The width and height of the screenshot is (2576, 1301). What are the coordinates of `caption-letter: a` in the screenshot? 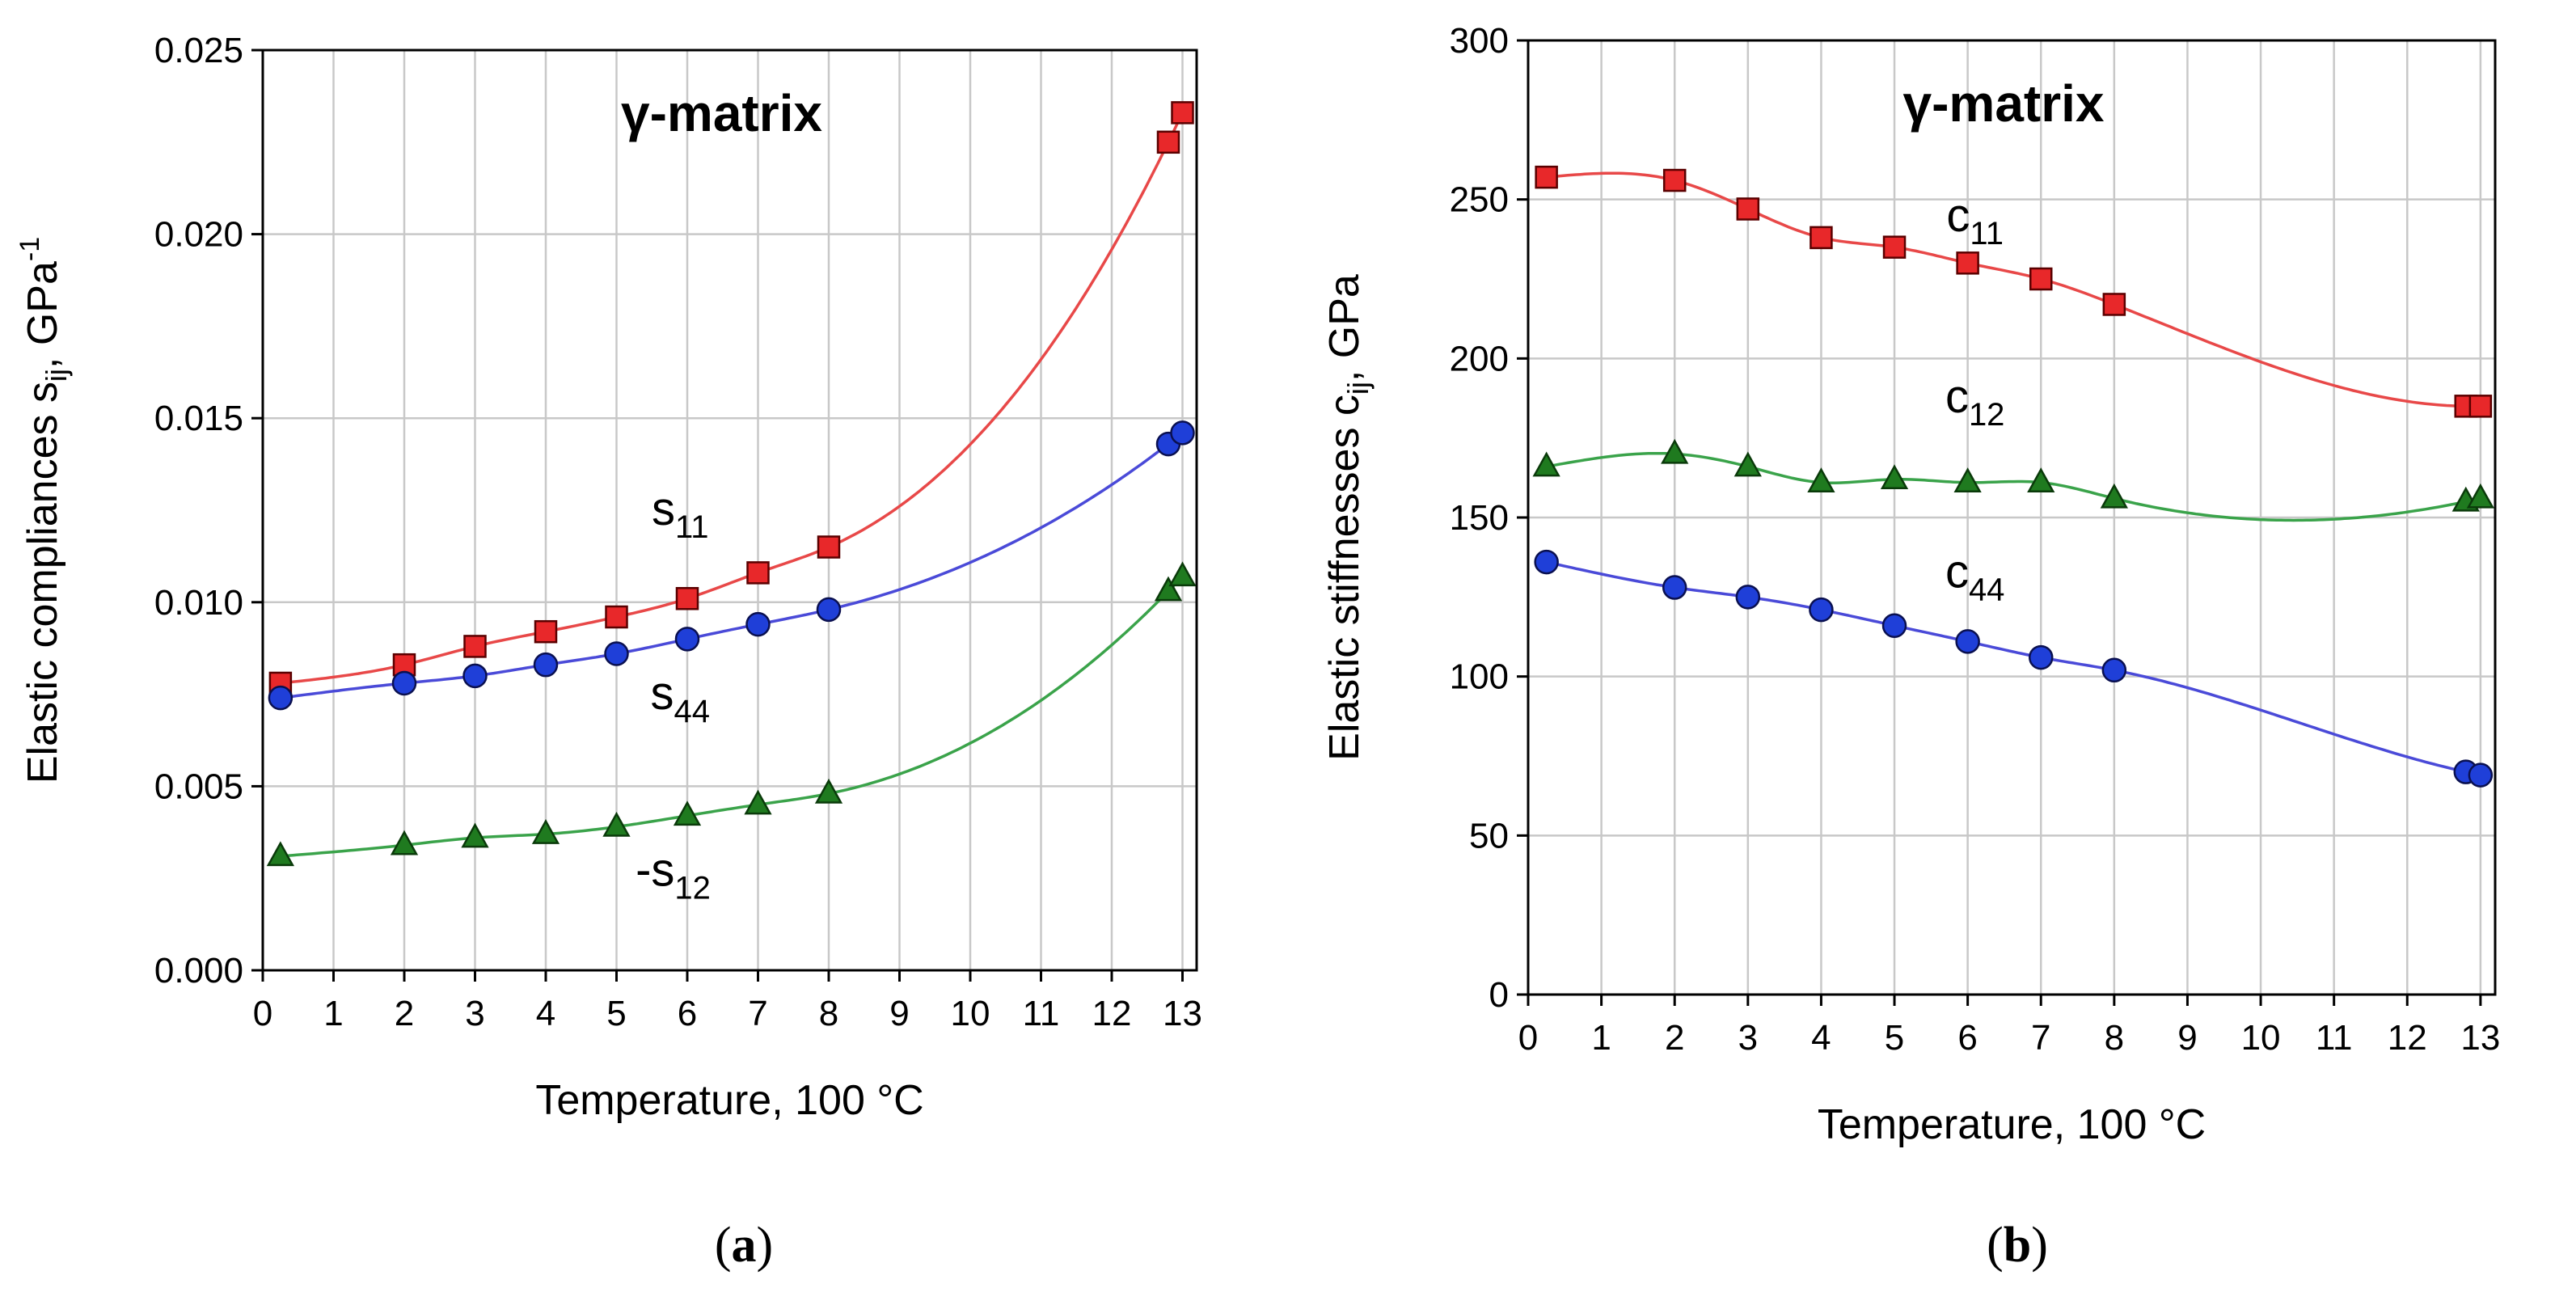 It's located at (744, 1245).